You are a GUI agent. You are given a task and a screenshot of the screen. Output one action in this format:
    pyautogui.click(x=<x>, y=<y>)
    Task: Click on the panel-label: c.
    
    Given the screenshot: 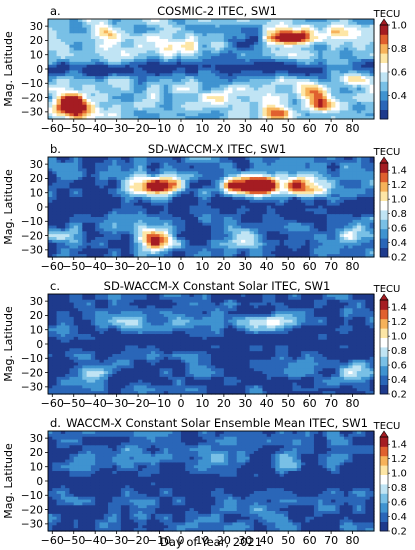 What is the action you would take?
    pyautogui.click(x=55, y=286)
    